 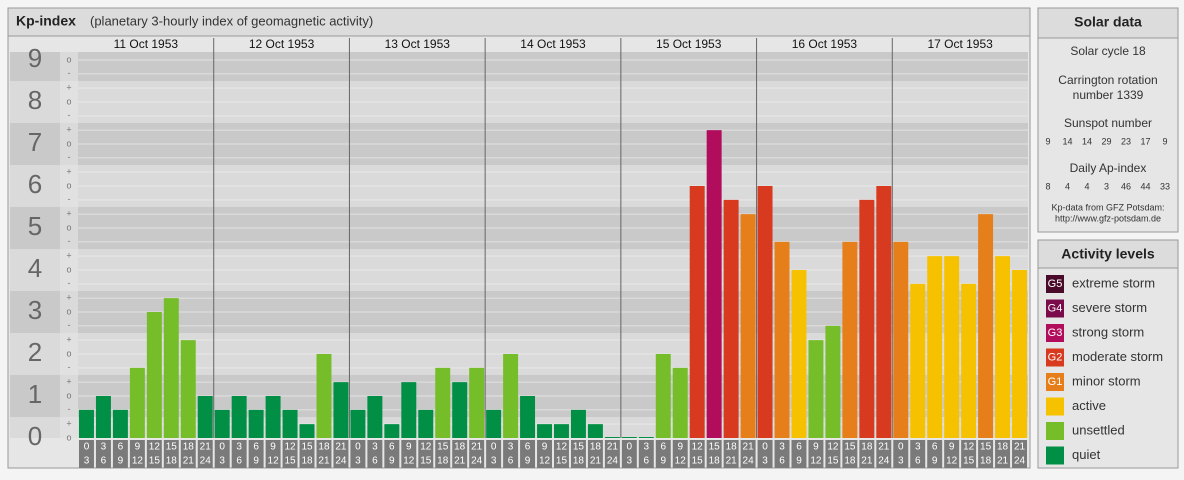 I want to click on ap-value: 3, so click(x=1106, y=186).